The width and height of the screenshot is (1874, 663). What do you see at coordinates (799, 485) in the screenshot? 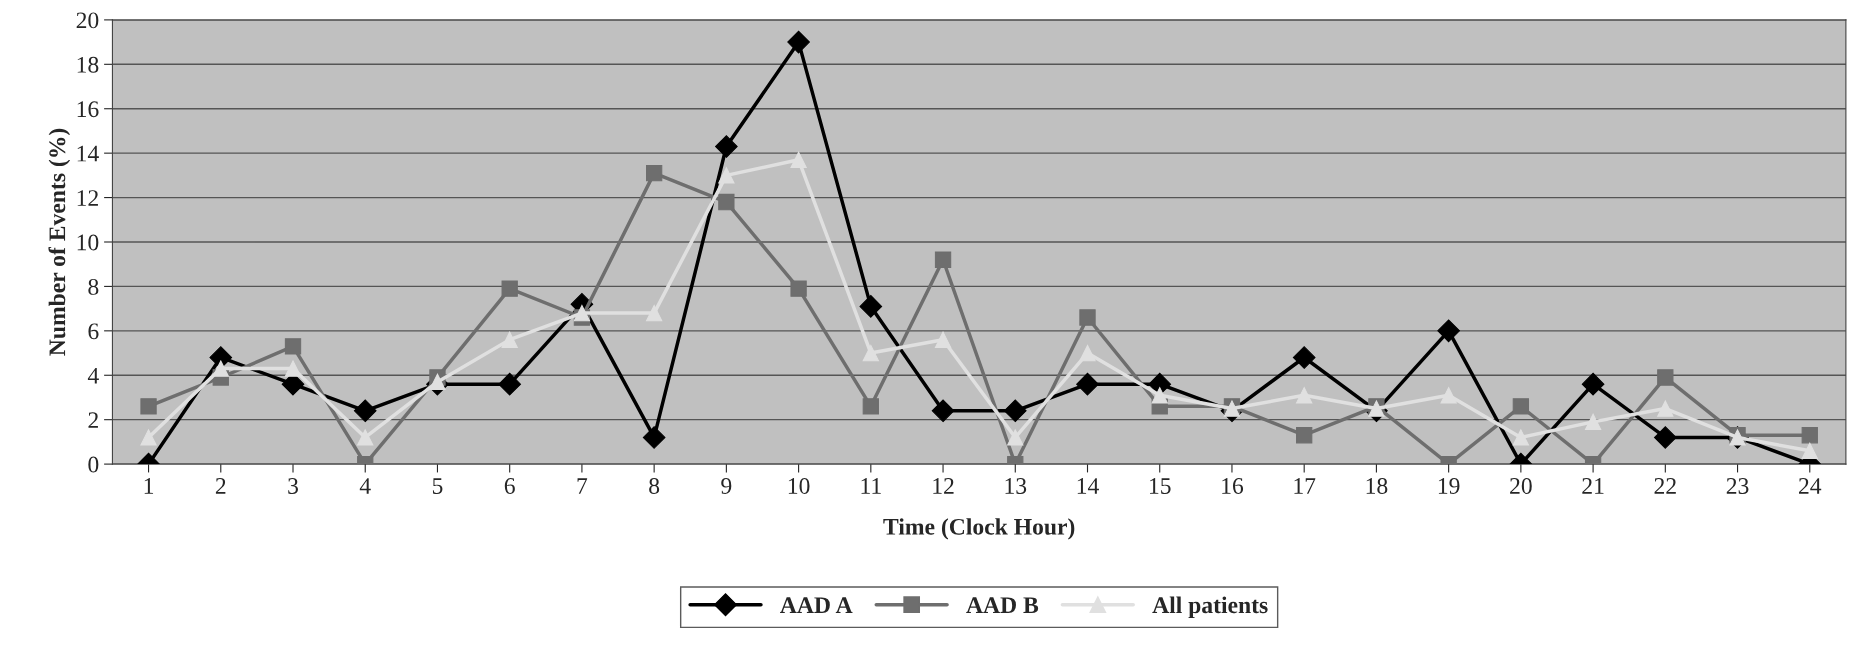
I see `x-tick-label: 10` at bounding box center [799, 485].